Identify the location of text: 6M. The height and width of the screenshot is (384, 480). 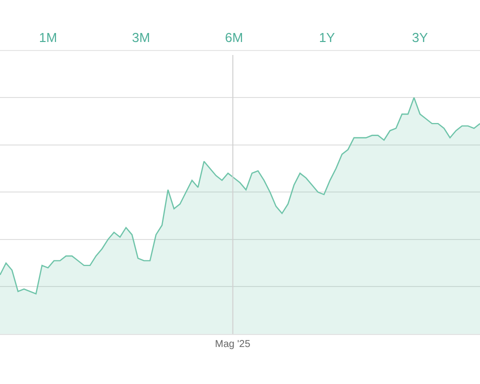
(234, 37).